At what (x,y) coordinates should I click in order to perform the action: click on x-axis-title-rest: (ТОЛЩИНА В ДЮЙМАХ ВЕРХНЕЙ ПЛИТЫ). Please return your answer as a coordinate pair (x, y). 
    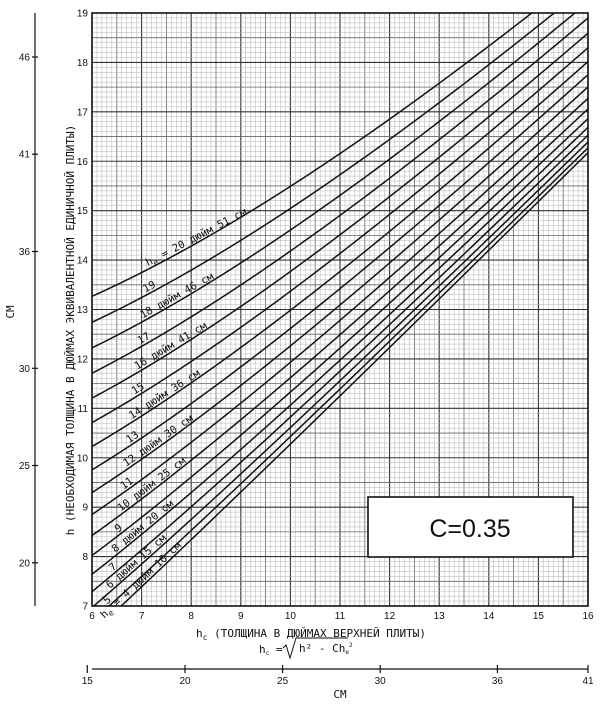
    Looking at the image, I should click on (316, 633).